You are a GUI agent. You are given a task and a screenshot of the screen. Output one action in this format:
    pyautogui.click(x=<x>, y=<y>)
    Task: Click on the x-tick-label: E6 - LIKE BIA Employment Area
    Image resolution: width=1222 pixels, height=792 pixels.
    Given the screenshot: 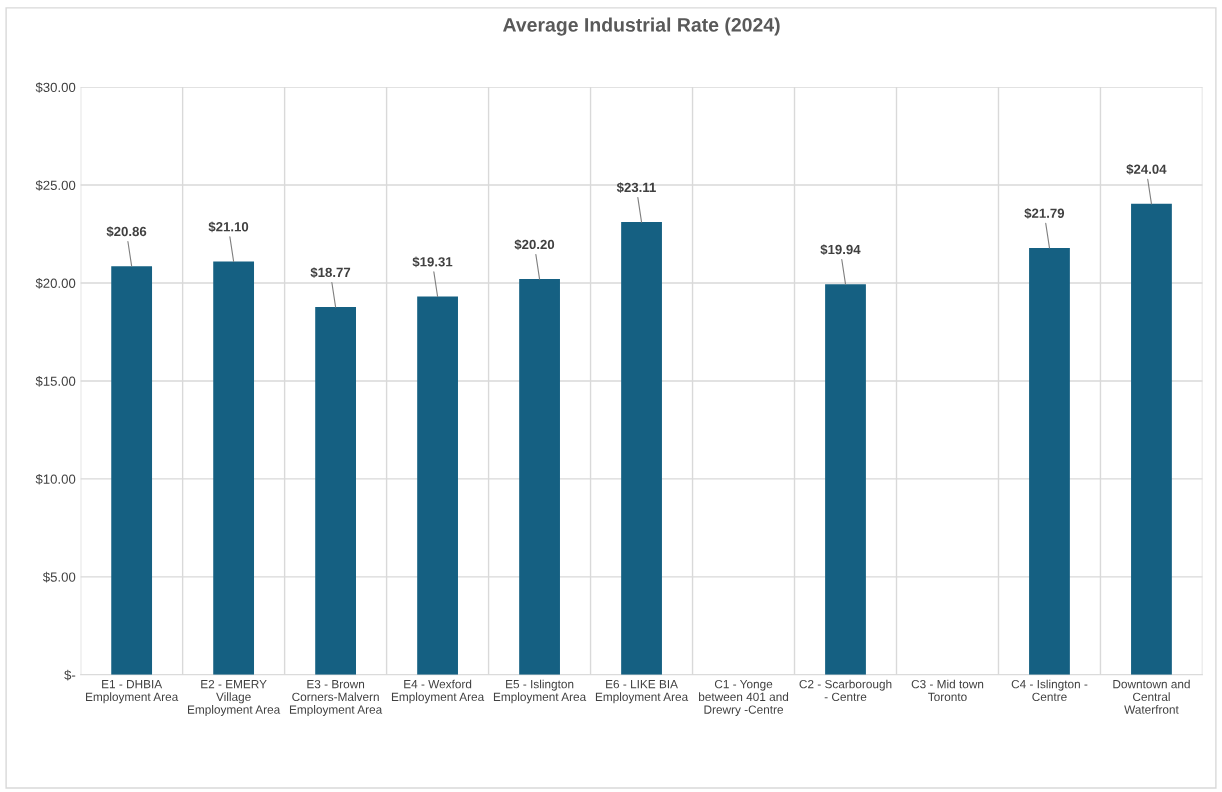 What is the action you would take?
    pyautogui.click(x=642, y=691)
    